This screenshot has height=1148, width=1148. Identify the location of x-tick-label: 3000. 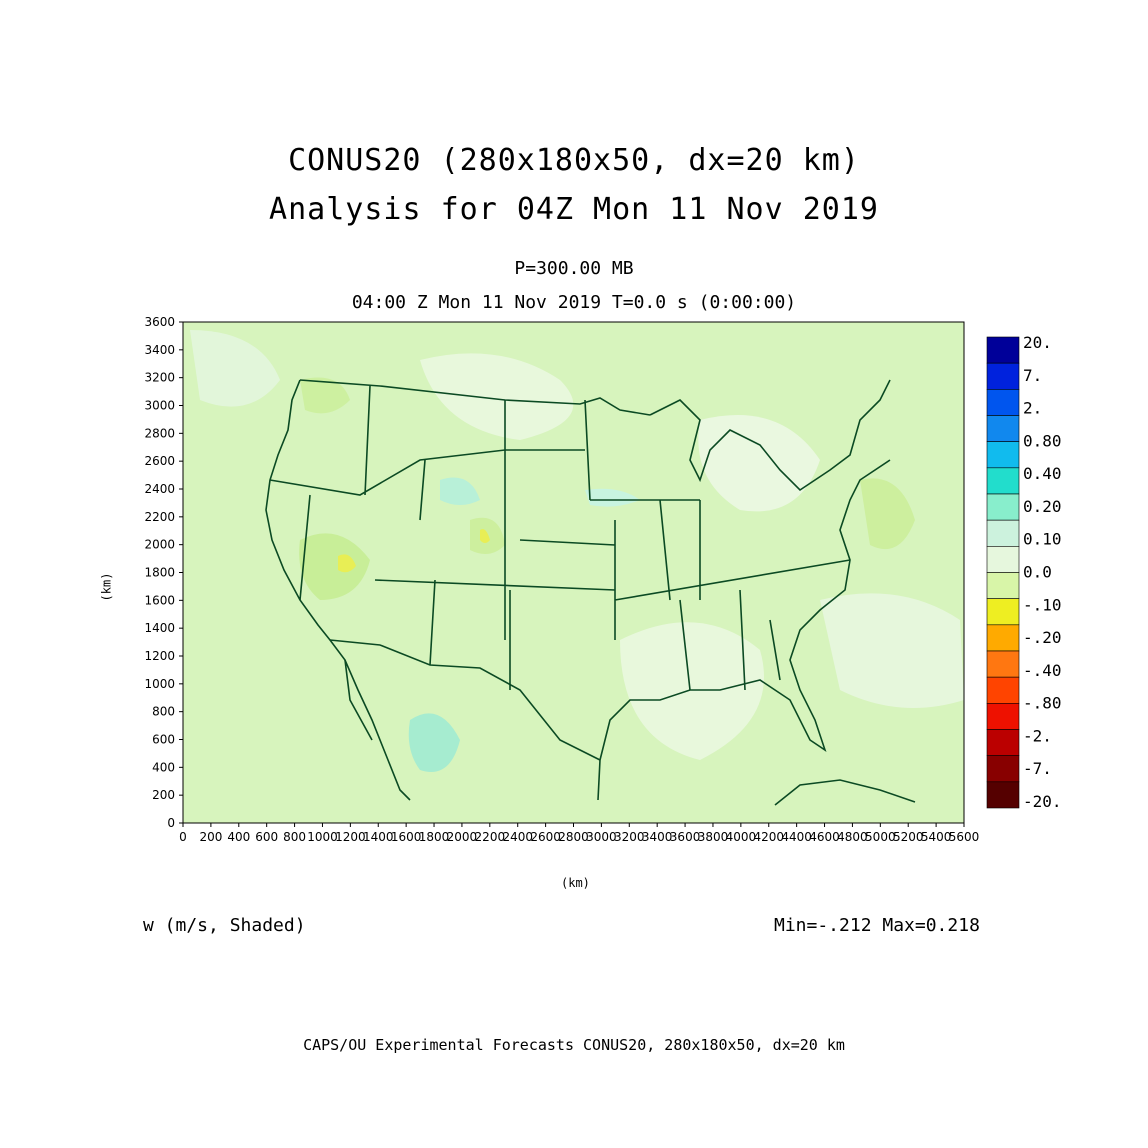
(601, 837).